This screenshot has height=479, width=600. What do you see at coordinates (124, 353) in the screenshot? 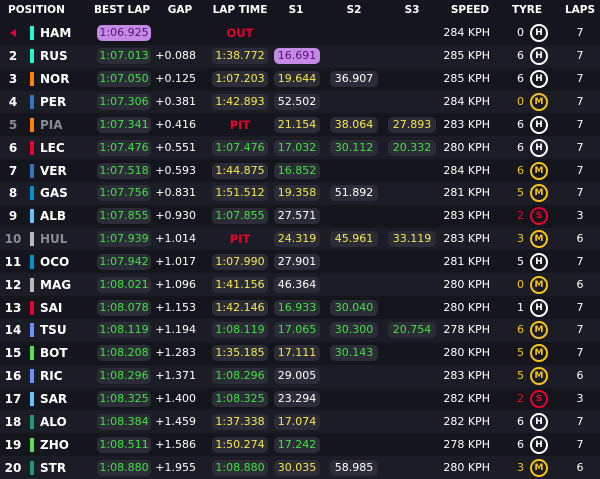
I see `best-lap: 1:08.208` at bounding box center [124, 353].